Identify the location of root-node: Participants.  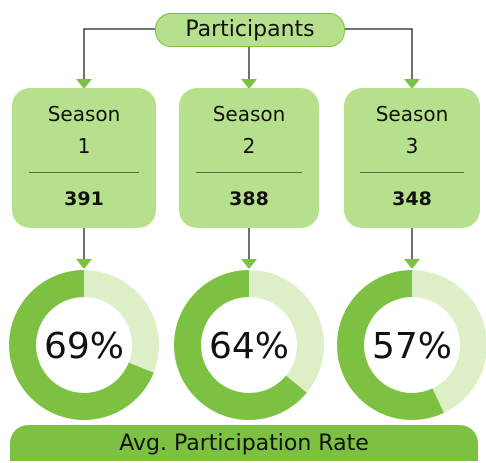
(250, 30).